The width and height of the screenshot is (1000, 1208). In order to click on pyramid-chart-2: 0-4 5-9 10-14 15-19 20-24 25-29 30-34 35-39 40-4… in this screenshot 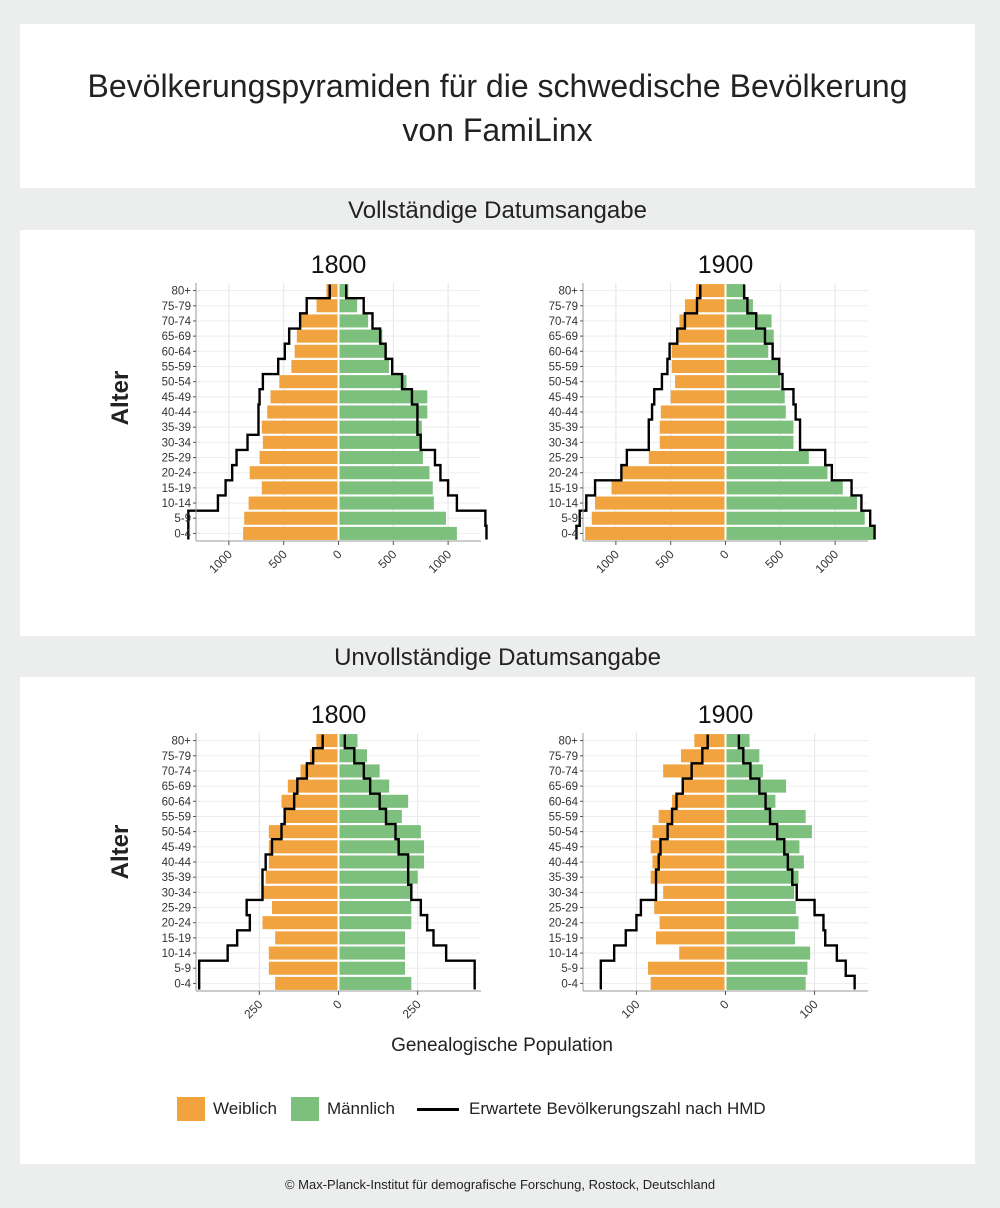, I will do `click(712, 413)`.